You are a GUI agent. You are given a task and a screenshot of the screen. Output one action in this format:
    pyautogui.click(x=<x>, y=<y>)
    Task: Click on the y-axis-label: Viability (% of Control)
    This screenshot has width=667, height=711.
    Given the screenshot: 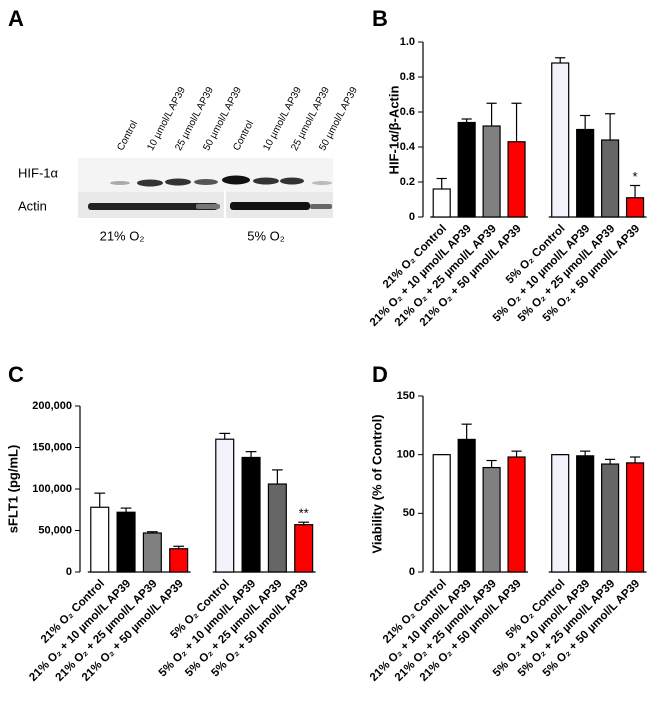 What is the action you would take?
    pyautogui.click(x=376, y=483)
    